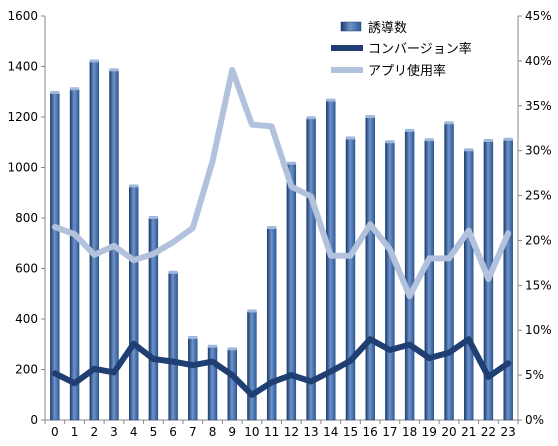 Image resolution: width=558 pixels, height=446 pixels. Describe the element at coordinates (538, 330) in the screenshot. I see `y-right-tick-label: 10%` at that location.